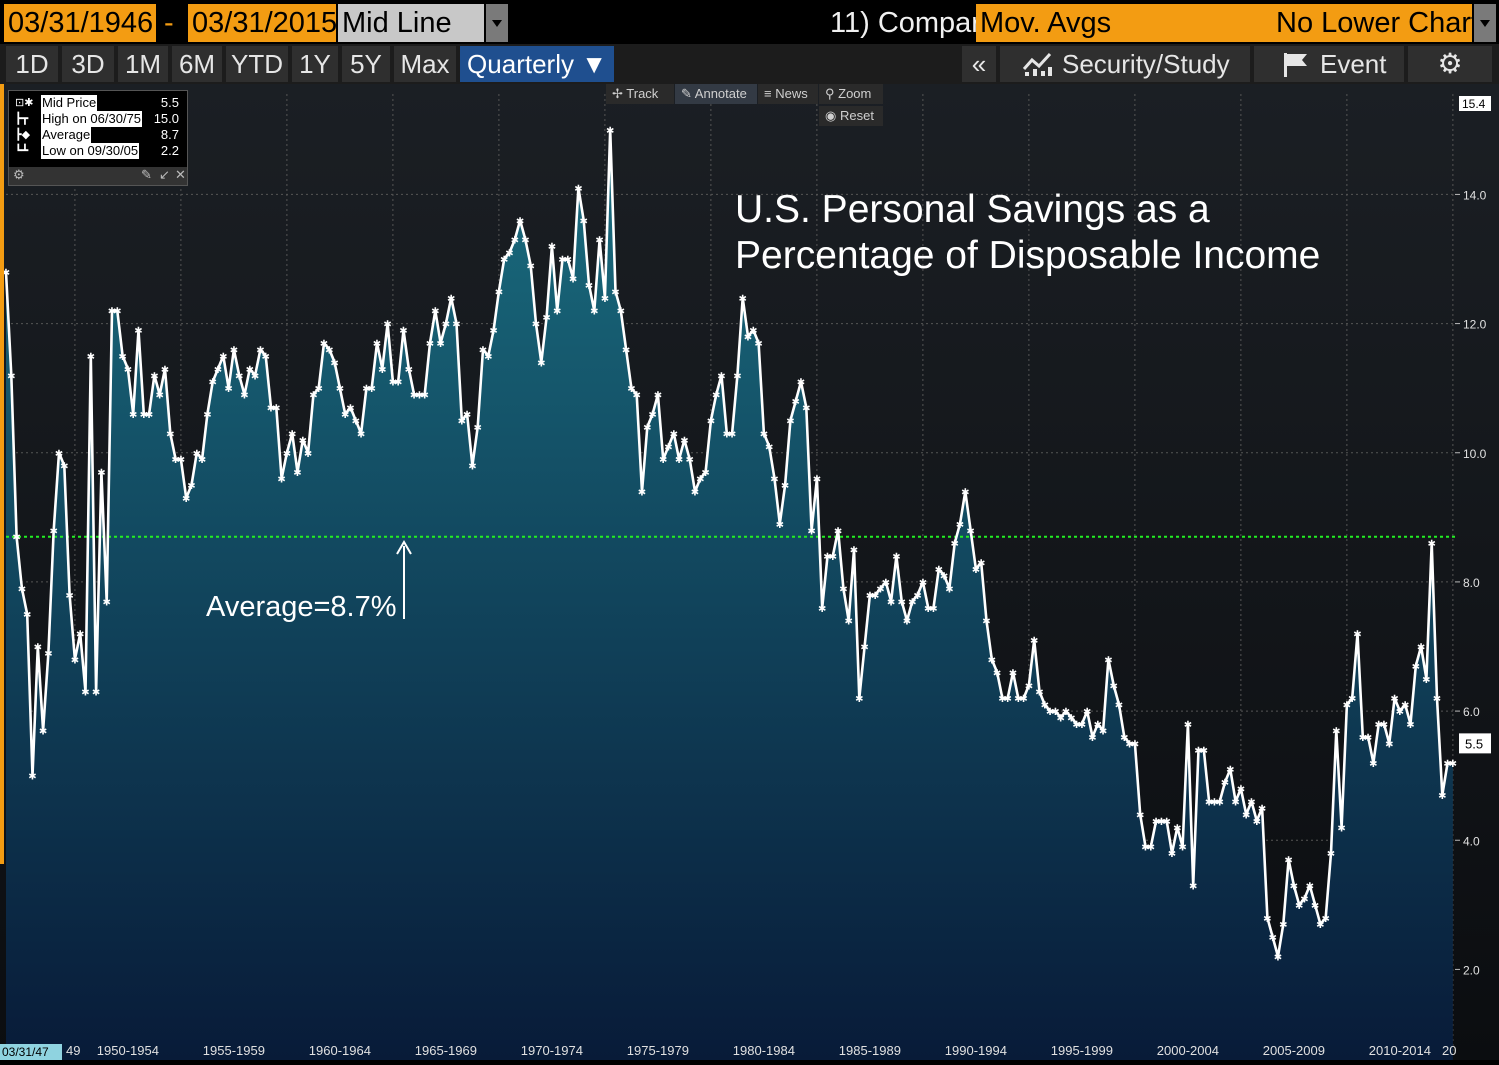 The image size is (1499, 1065). I want to click on range-3d-button: 3D, so click(88, 64).